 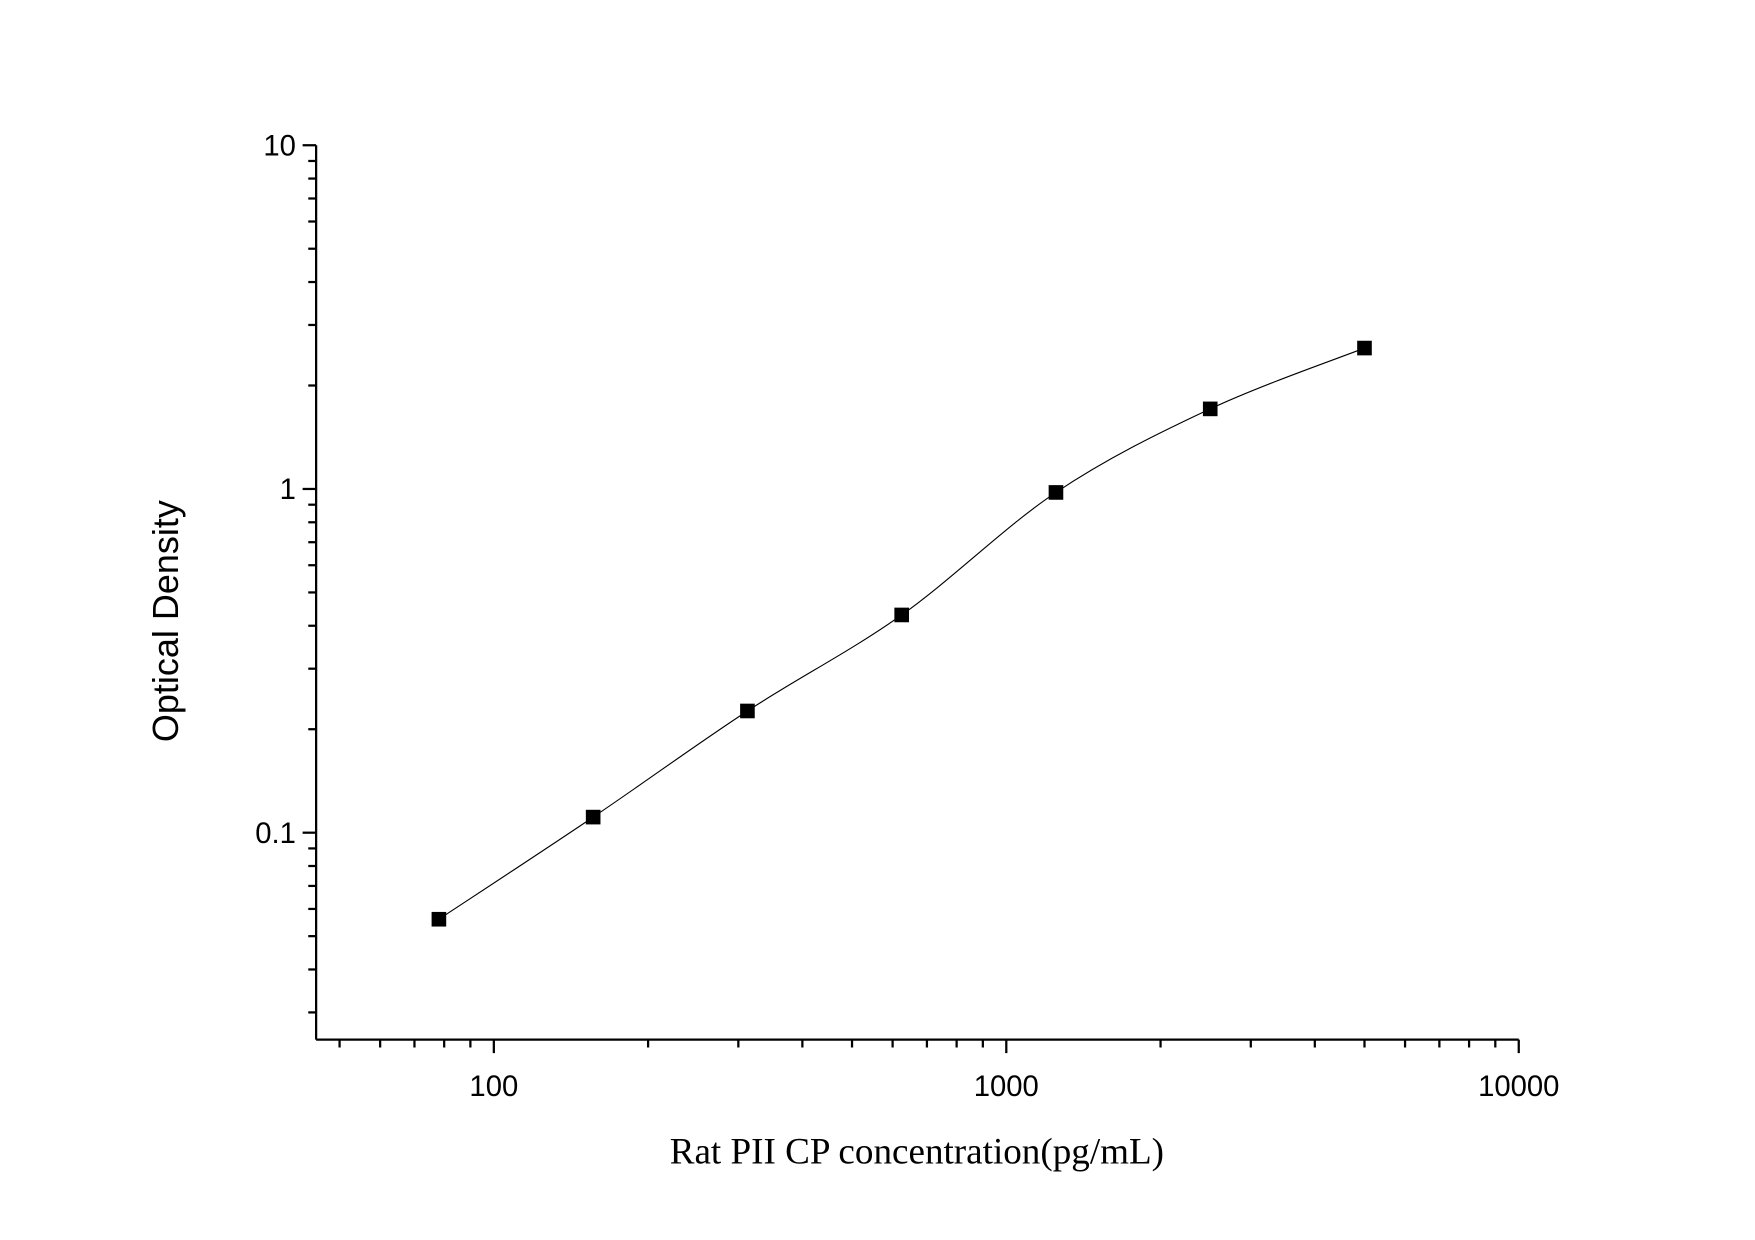 I want to click on y-tick-label: 1, so click(x=288, y=490).